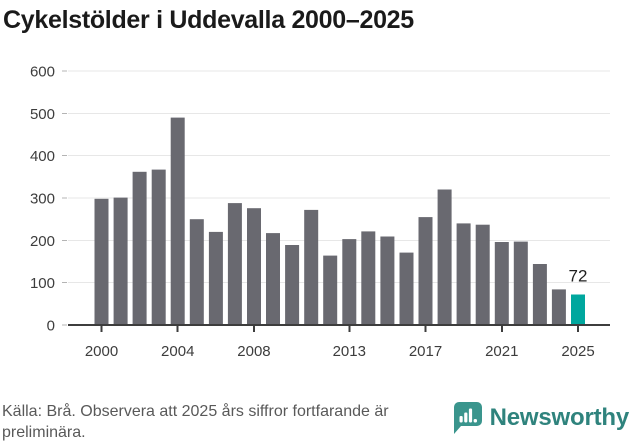  What do you see at coordinates (406, 288) in the screenshot?
I see `bar-2016` at bounding box center [406, 288].